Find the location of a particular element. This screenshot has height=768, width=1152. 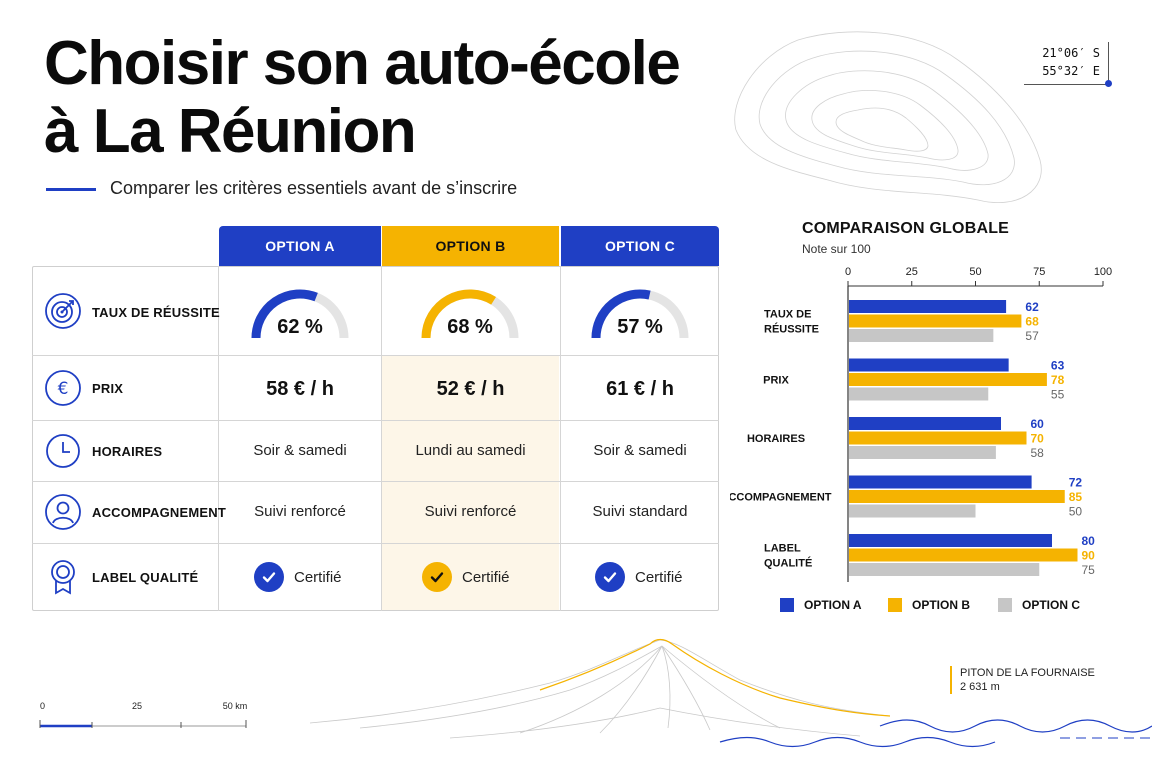

legend-label-option-a: OPTION A is located at coordinates (833, 605).